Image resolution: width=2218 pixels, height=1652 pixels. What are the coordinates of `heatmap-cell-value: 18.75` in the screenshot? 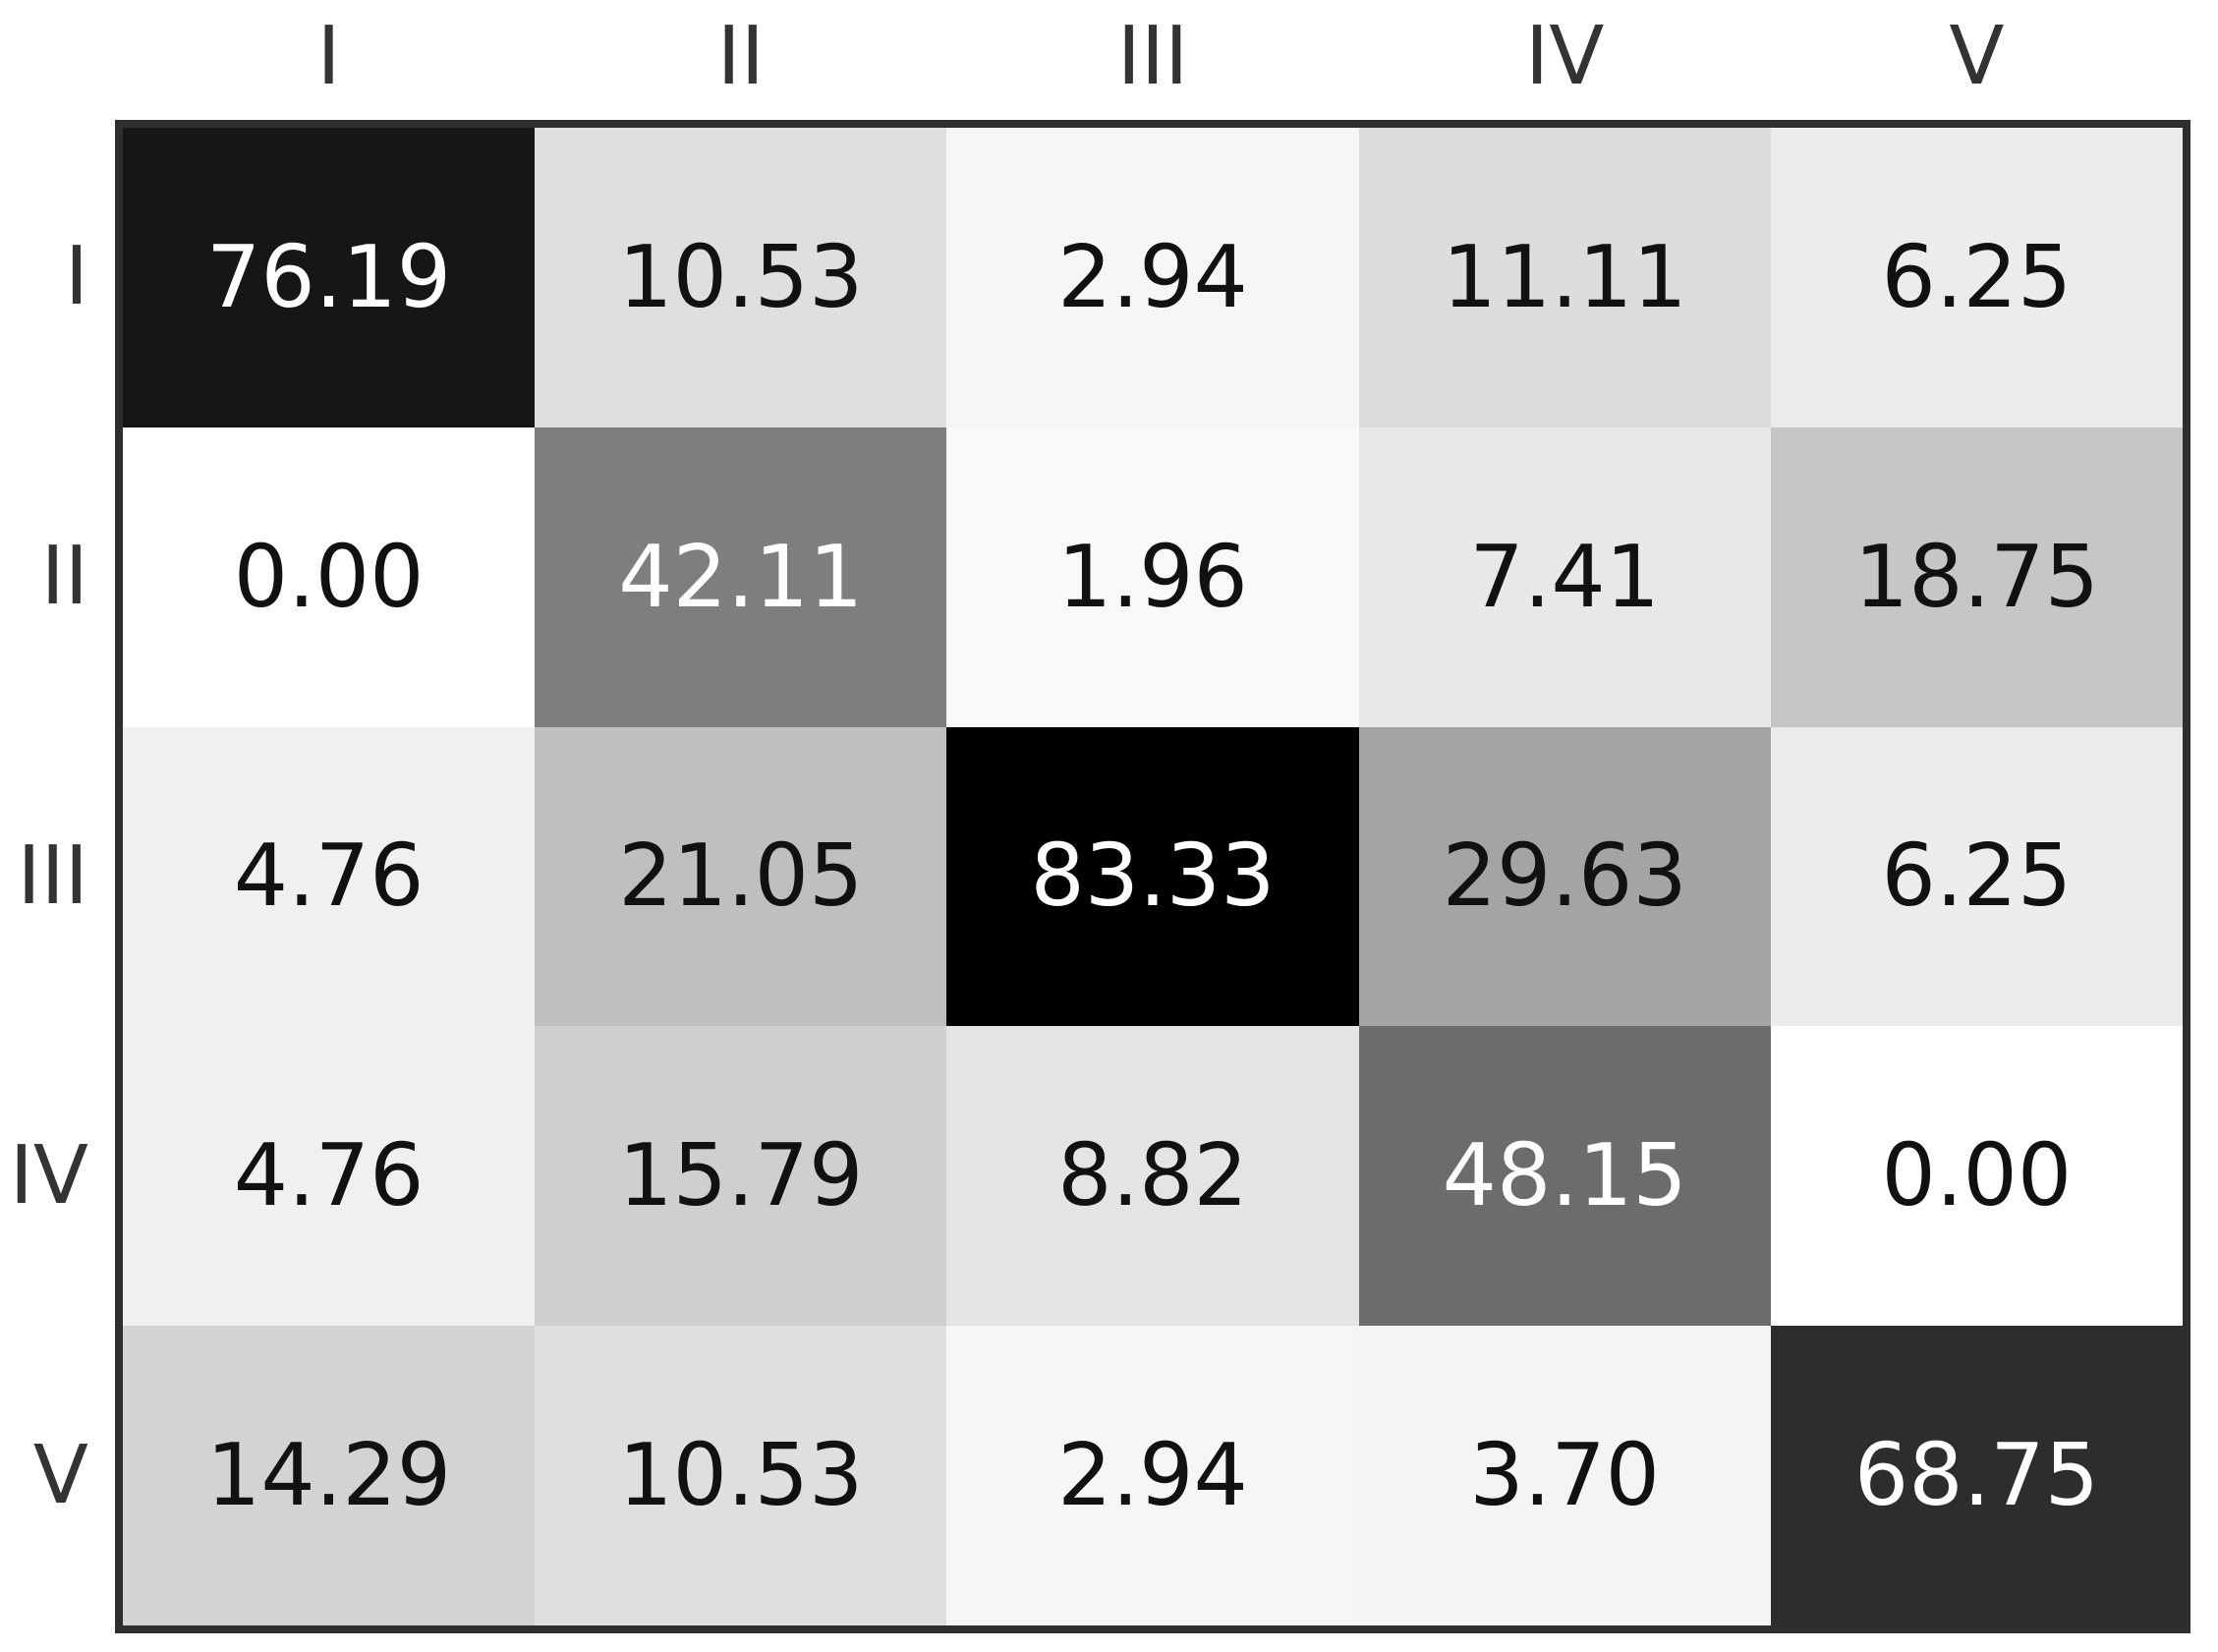 It's located at (1976, 576).